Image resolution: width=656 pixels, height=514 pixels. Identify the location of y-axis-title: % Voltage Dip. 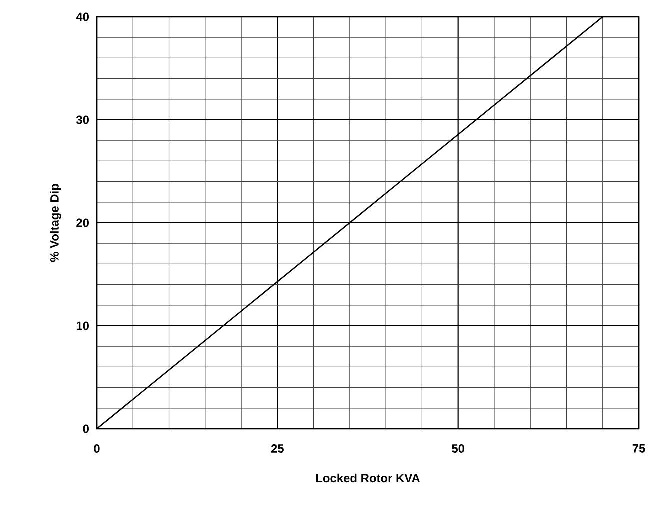
(56, 223).